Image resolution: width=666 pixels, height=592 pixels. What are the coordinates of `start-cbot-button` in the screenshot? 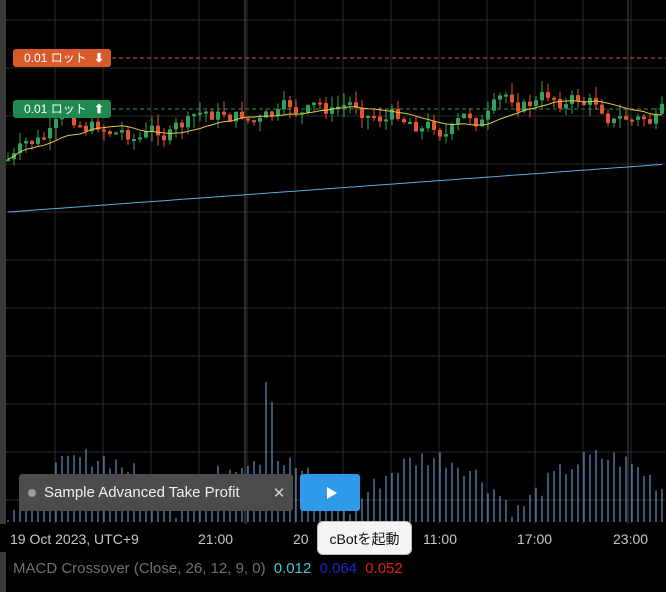 It's located at (330, 492).